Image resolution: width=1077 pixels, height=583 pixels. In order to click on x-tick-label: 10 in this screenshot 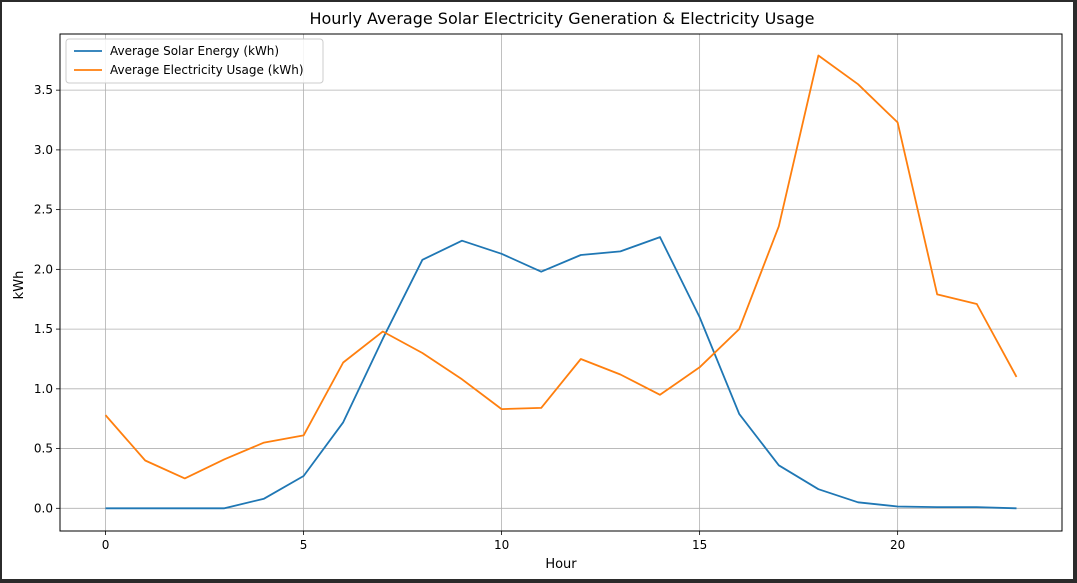, I will do `click(501, 545)`.